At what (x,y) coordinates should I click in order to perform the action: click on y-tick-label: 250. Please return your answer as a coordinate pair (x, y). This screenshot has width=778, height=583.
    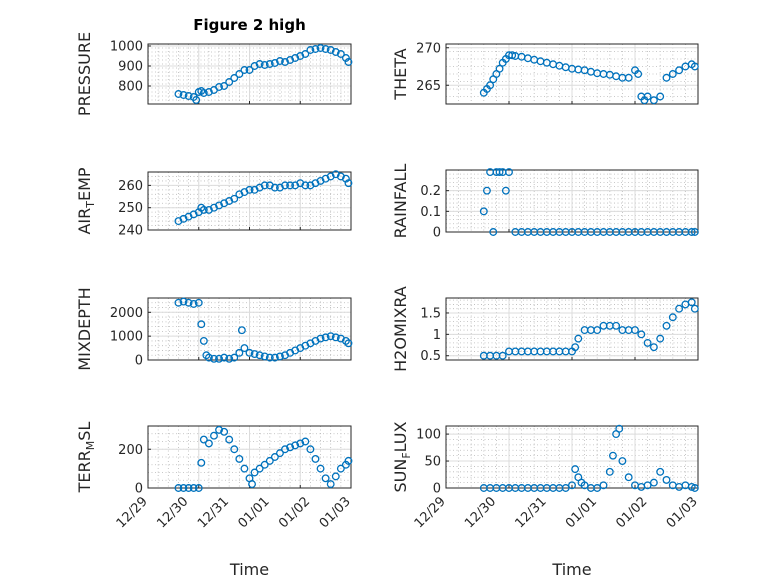
    Looking at the image, I should click on (130, 208).